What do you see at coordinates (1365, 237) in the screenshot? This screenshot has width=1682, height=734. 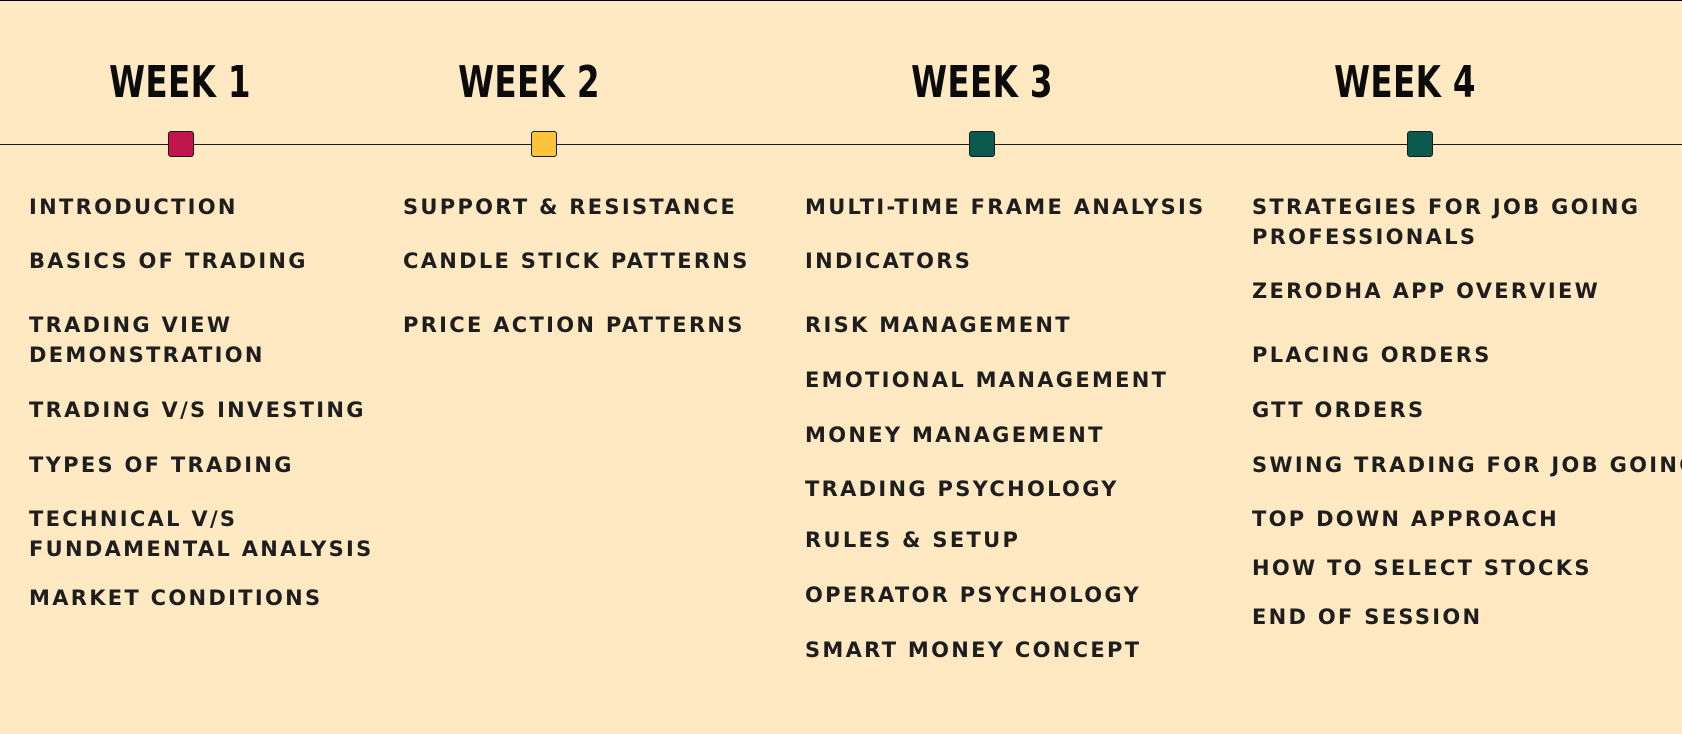 I see `week-4-topic: PROFESSIONALS` at bounding box center [1365, 237].